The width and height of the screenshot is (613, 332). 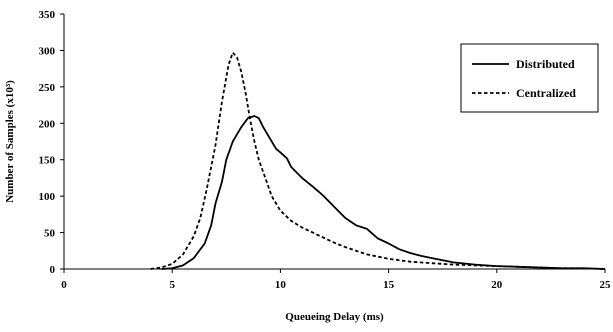 I want to click on legend-box, so click(x=529, y=78).